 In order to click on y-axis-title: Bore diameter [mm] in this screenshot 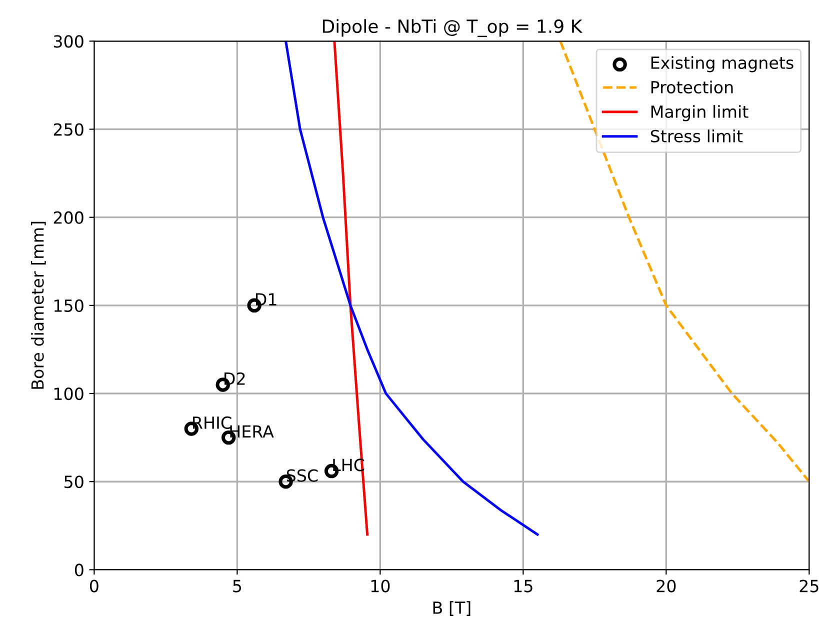, I will do `click(38, 305)`.